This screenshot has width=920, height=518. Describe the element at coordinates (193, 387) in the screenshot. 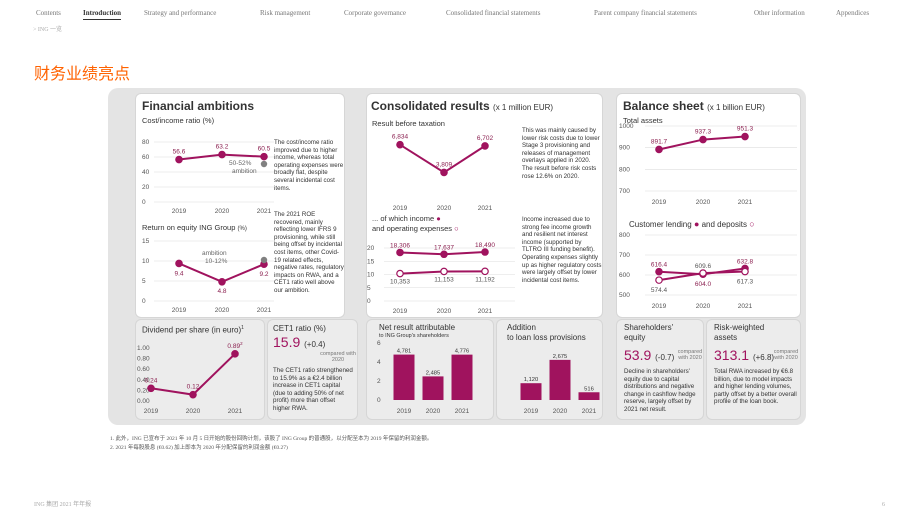

I see `data-label: 0.12` at that location.